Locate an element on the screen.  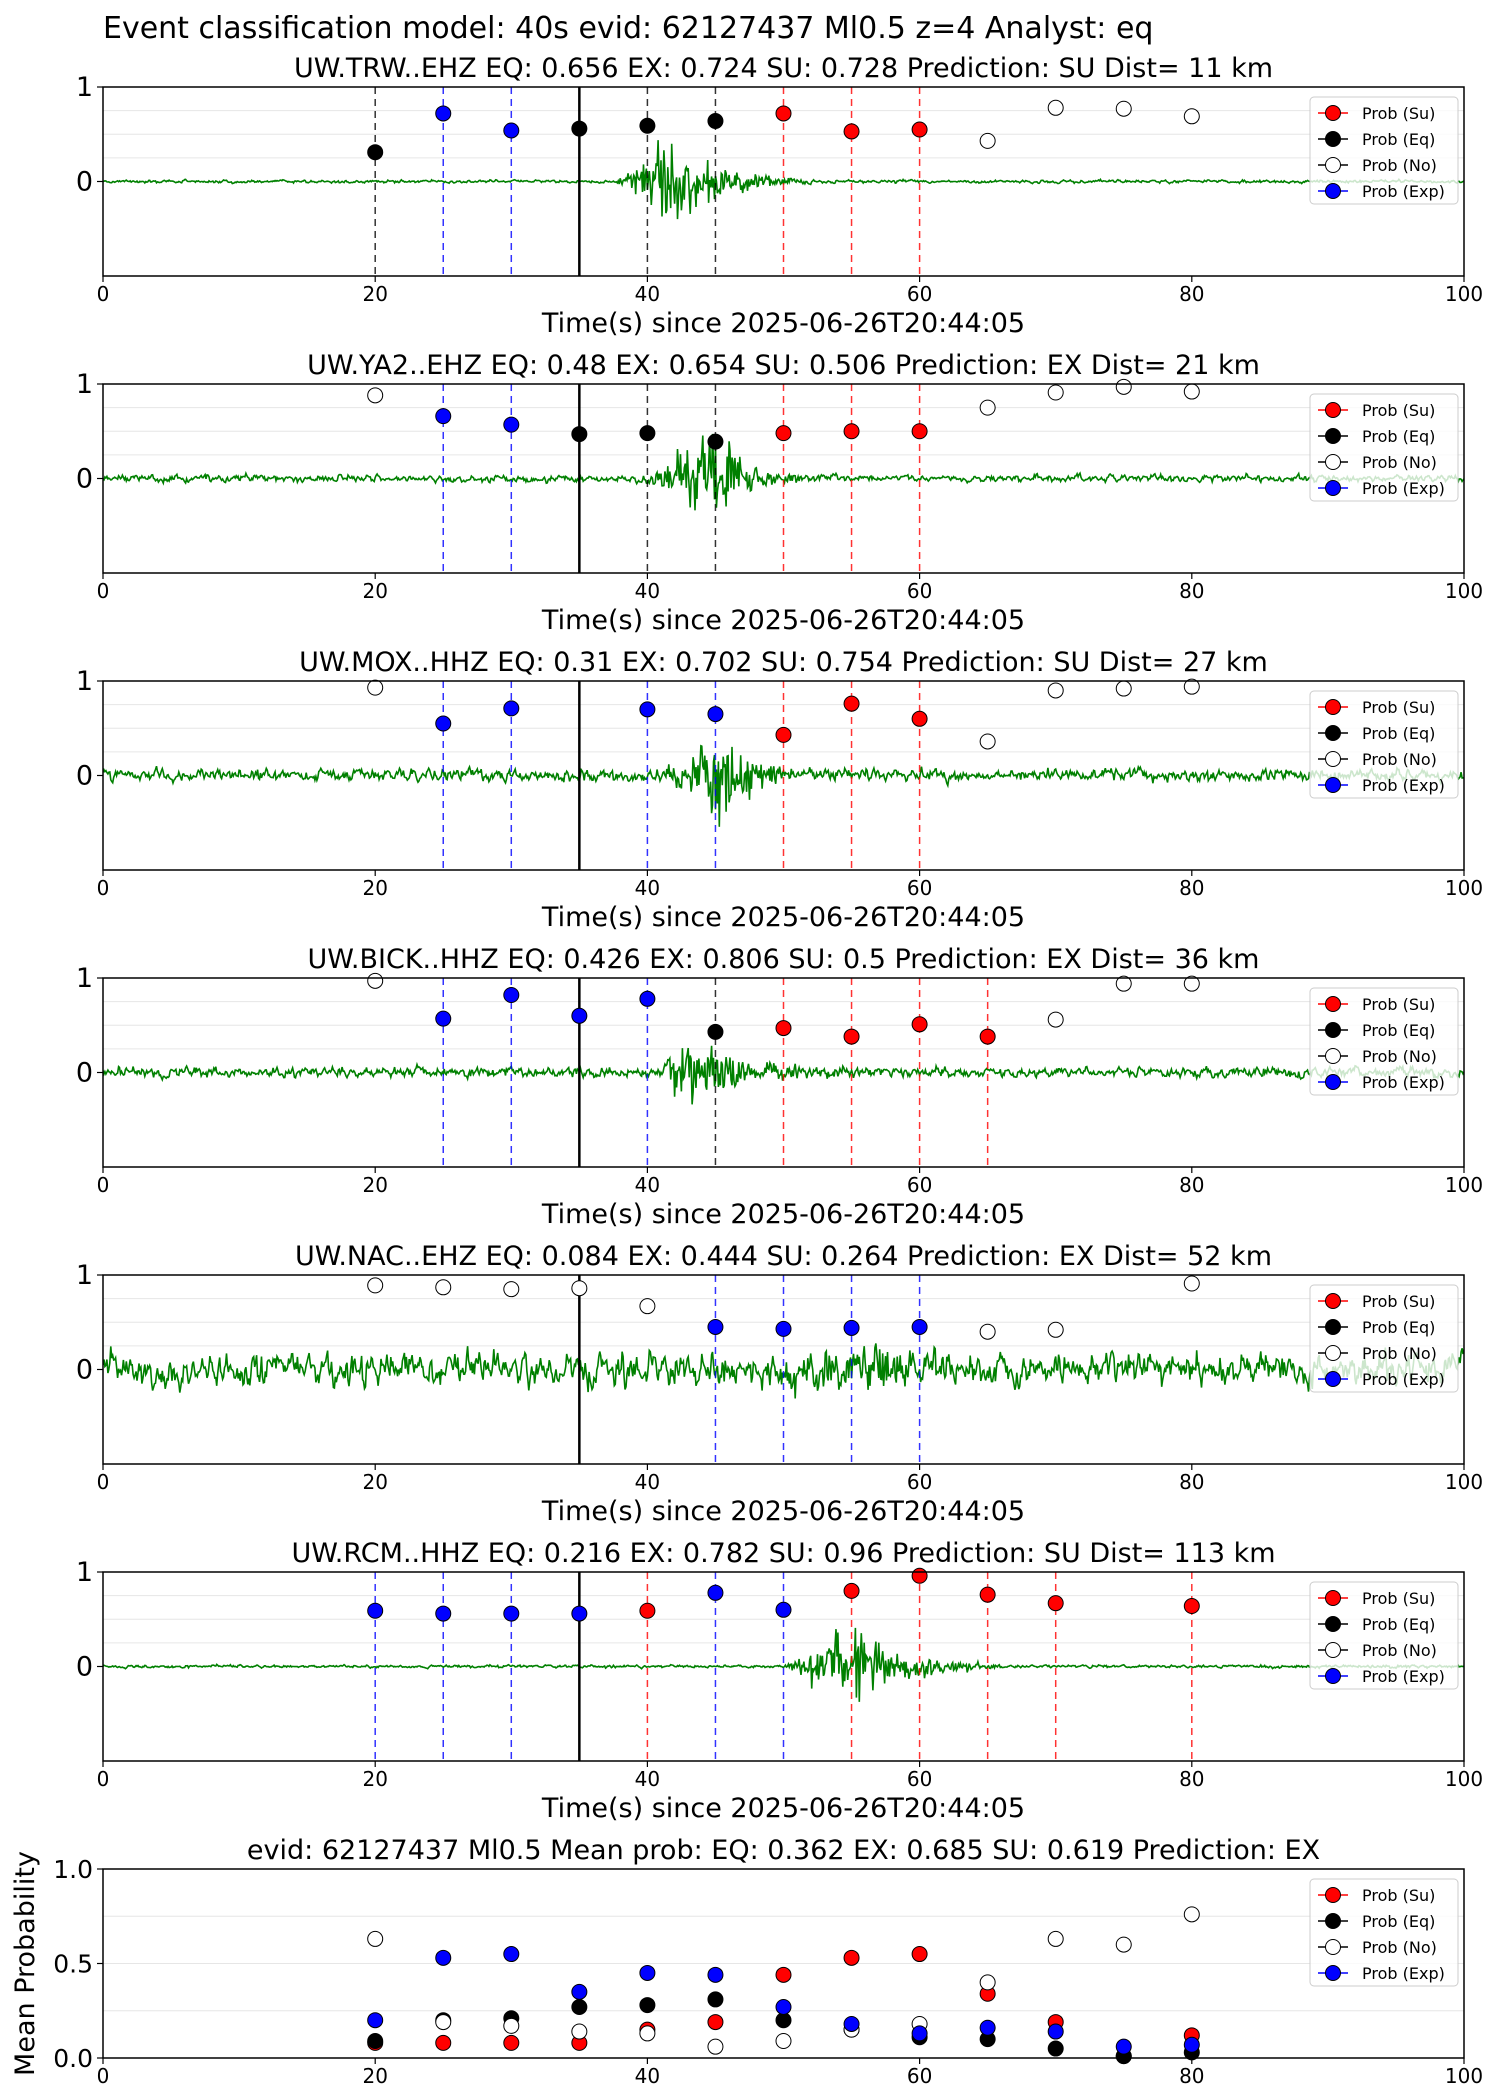
y-tick-label: 0.5 is located at coordinates (73, 1964).